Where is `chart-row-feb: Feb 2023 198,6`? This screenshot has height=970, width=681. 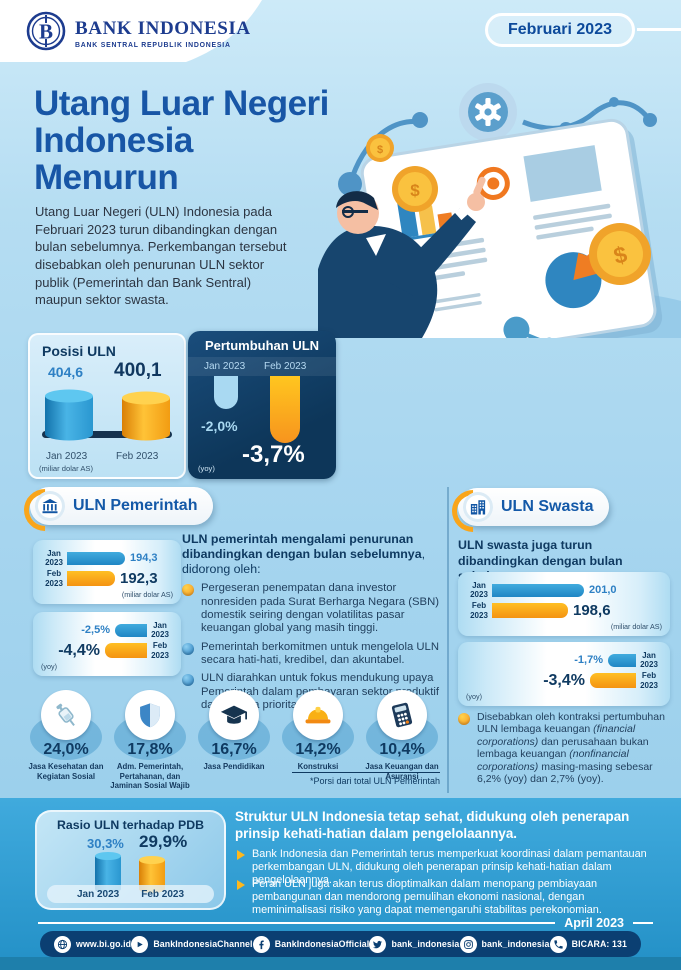
chart-row-feb: Feb 2023 198,6 is located at coordinates (564, 610).